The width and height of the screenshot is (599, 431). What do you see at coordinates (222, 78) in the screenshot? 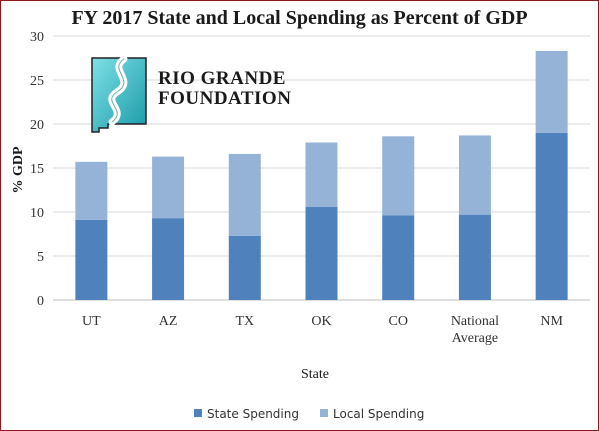
I see `logo-line-1: RIO GRANDE` at bounding box center [222, 78].